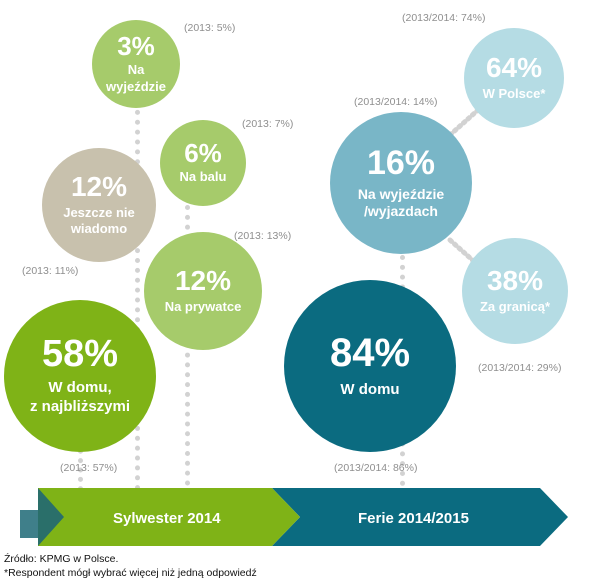  I want to click on bubble-label: Na balu, so click(203, 177).